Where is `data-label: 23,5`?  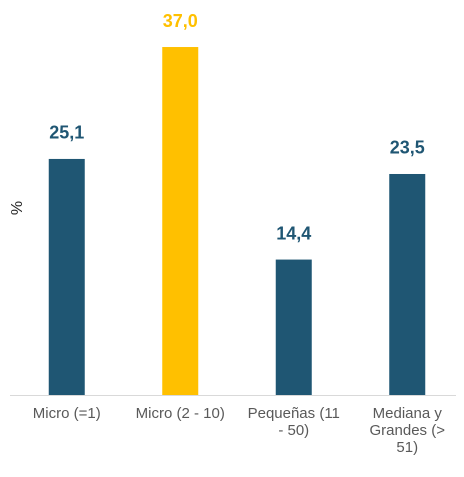 data-label: 23,5 is located at coordinates (407, 148).